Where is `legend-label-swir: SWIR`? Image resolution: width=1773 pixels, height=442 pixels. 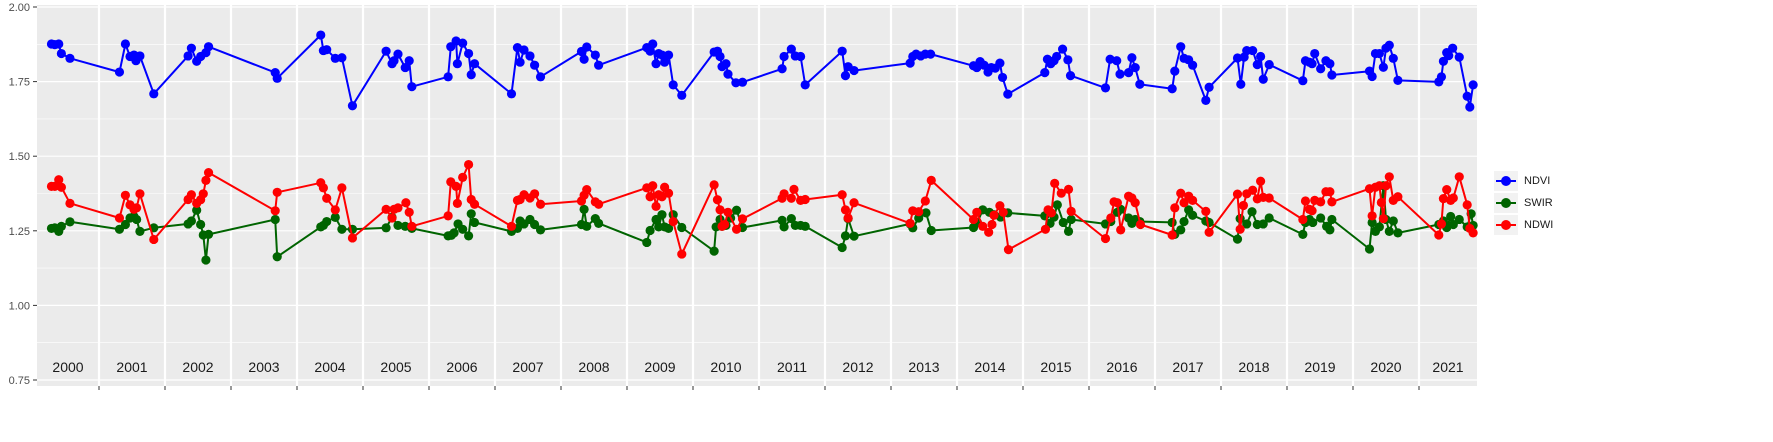 legend-label-swir: SWIR is located at coordinates (1538, 203).